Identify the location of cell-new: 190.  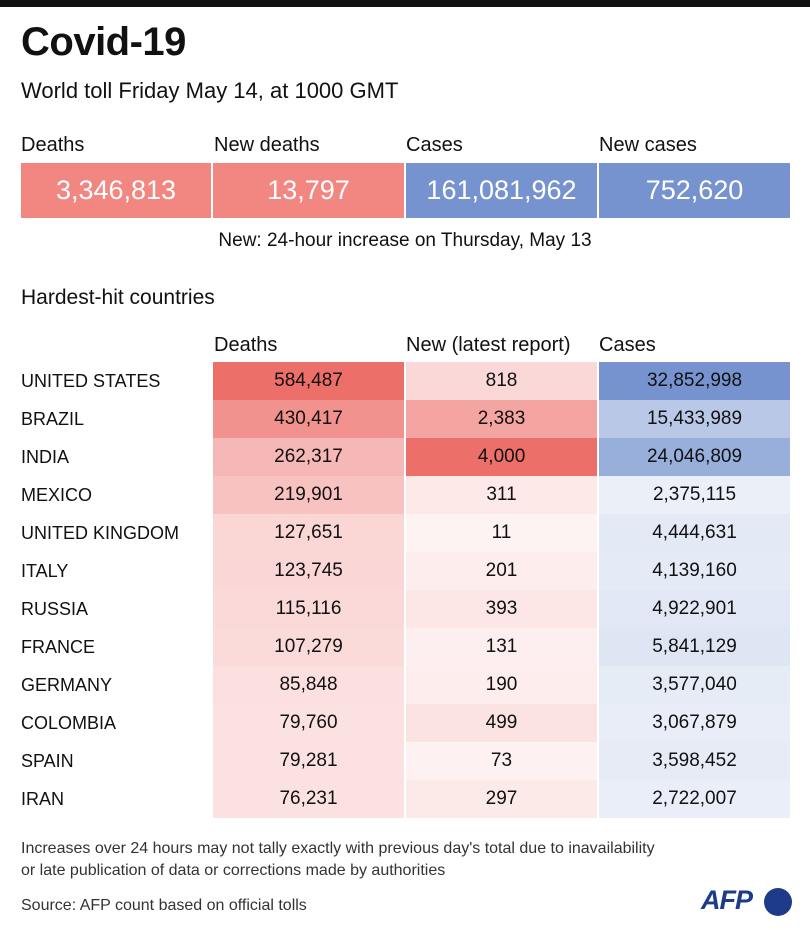
(501, 685).